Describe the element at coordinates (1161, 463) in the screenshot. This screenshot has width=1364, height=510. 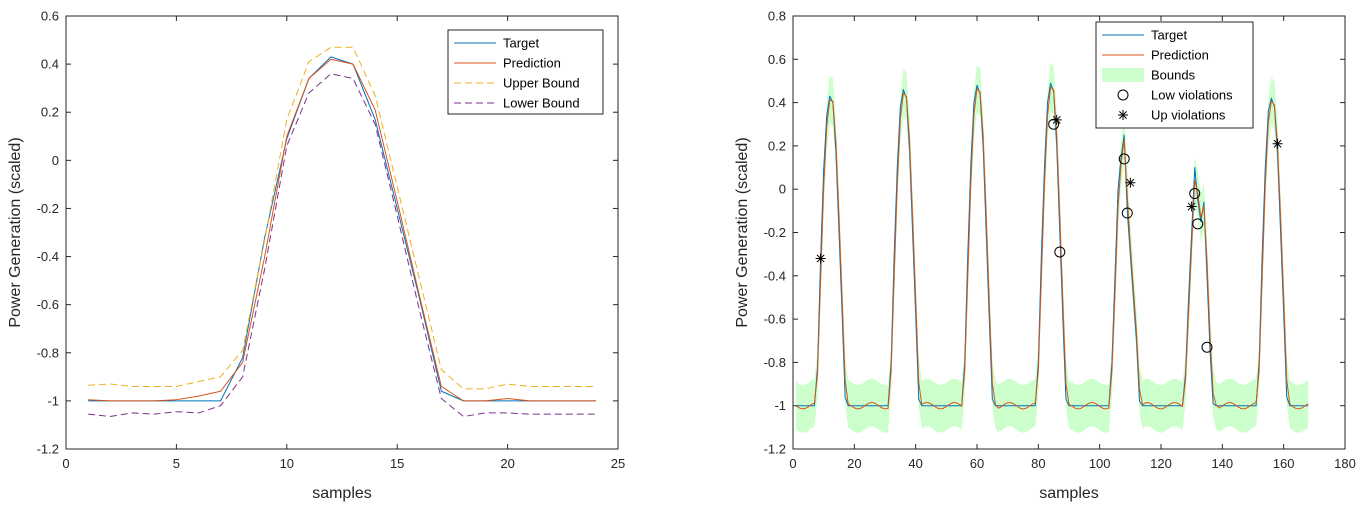
I see `x-tick-label: 120` at that location.